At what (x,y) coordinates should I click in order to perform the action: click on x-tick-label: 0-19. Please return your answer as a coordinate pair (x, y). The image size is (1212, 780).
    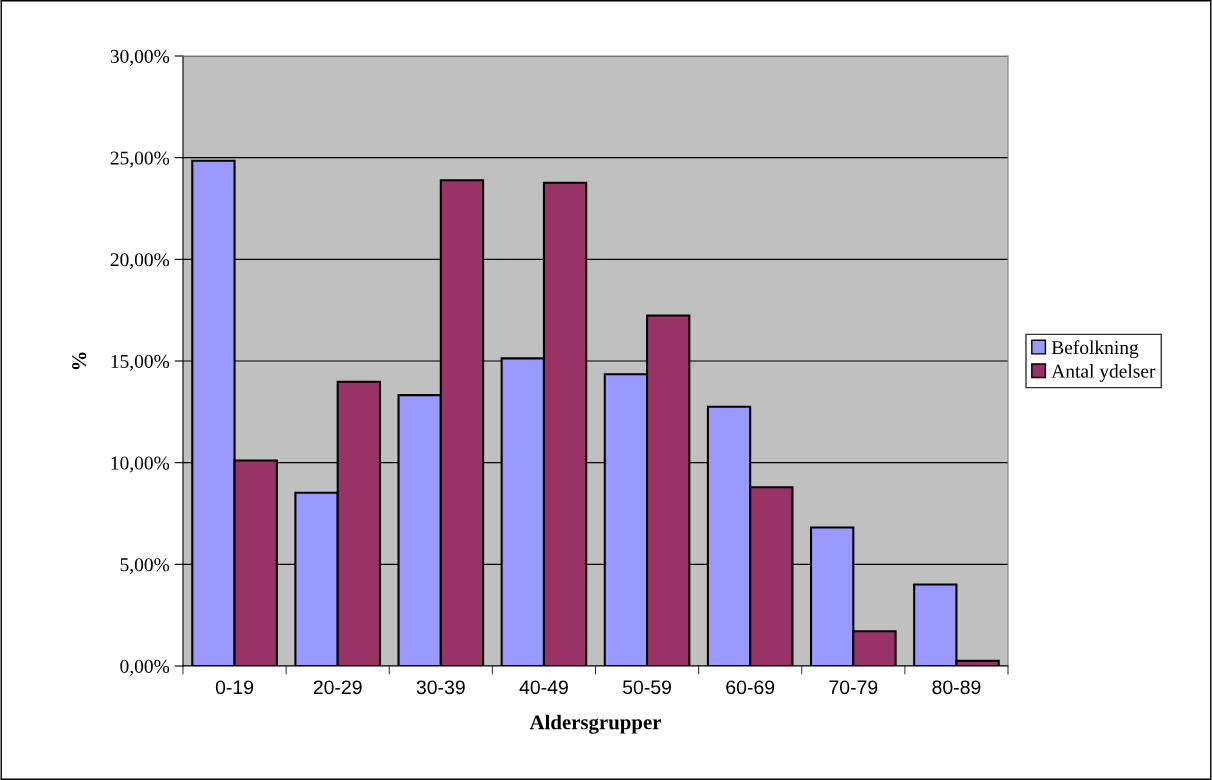
    Looking at the image, I should click on (234, 687).